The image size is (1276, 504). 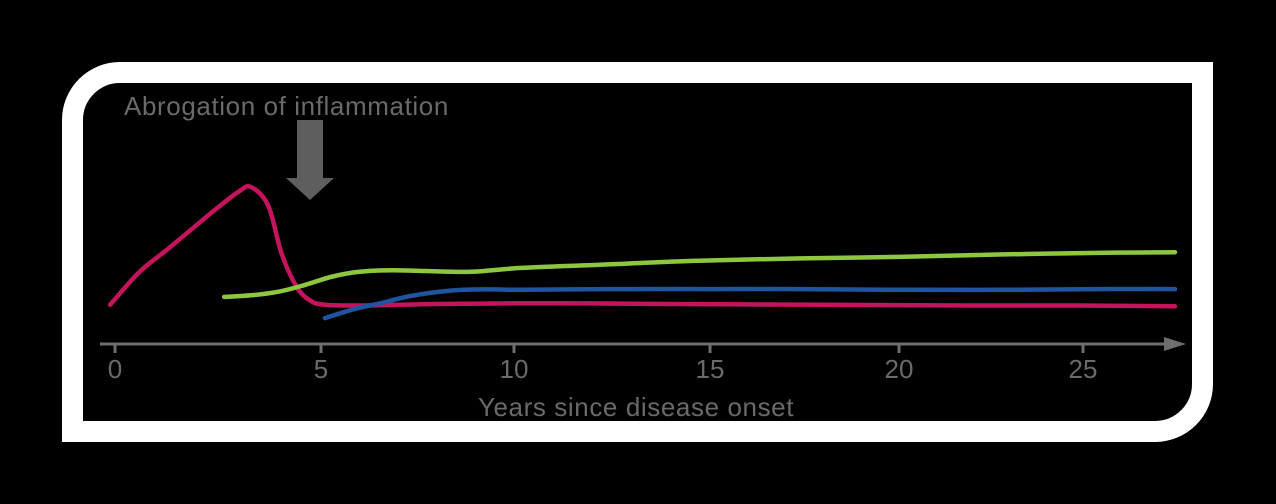 I want to click on x-tick-label: 25, so click(x=1083, y=369).